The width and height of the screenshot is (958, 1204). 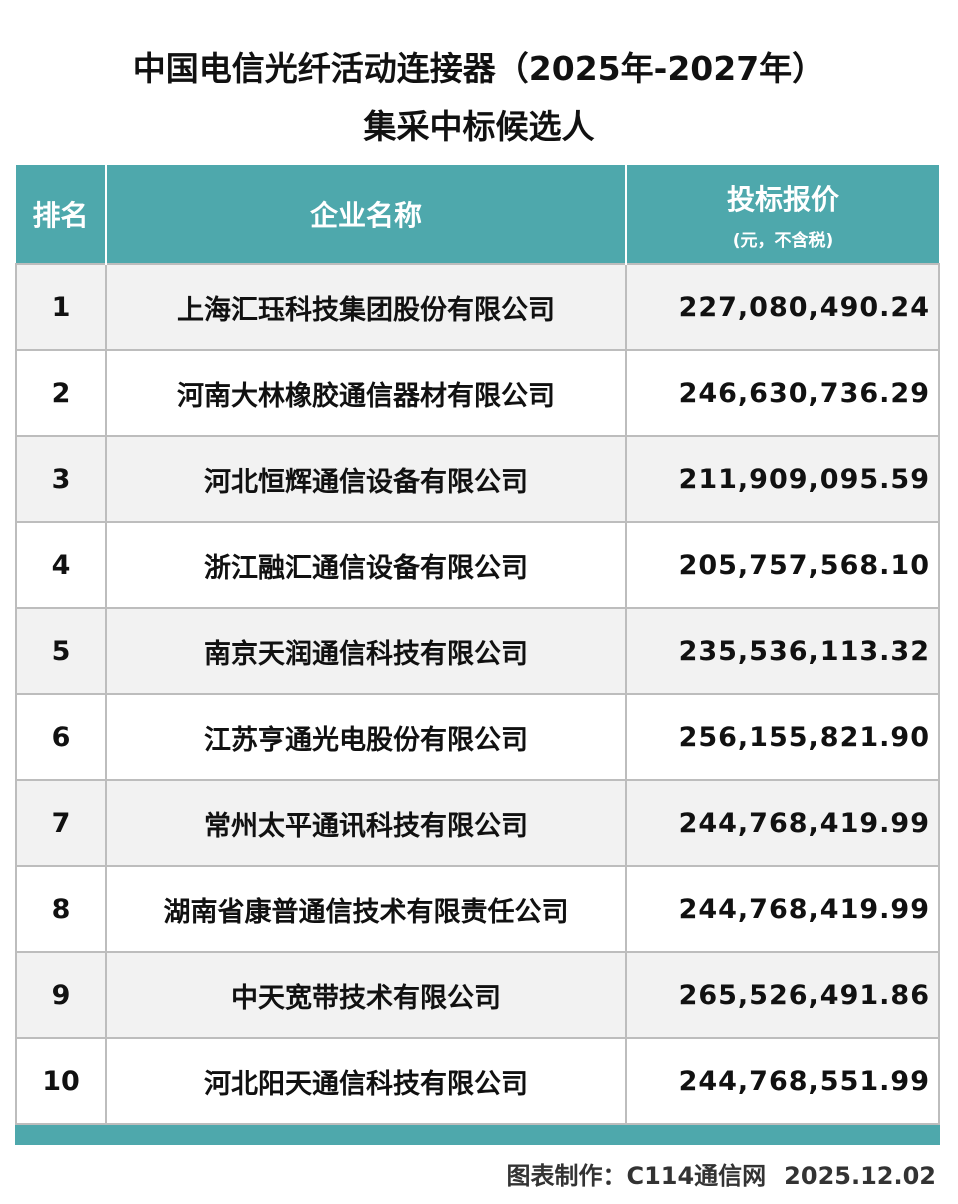 I want to click on page-title: 中国电信光纤活动连接器（2025年-2027年） 集采中标候选人, so click(x=479, y=98).